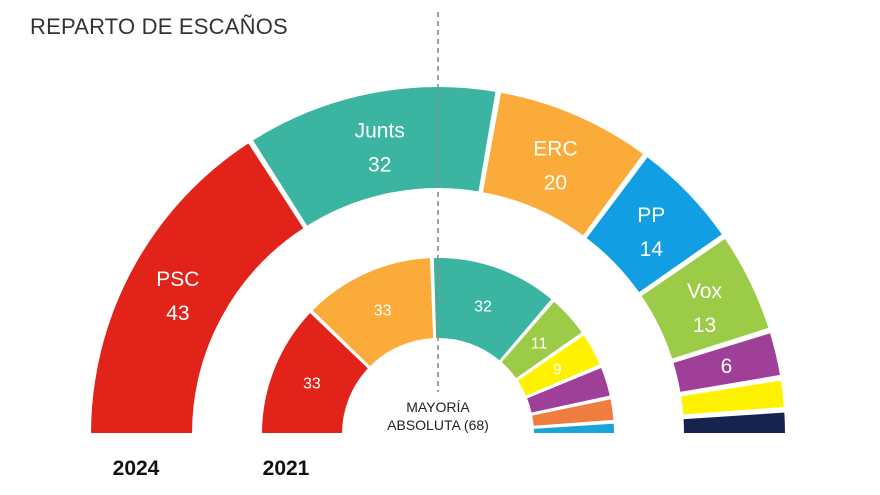 This screenshot has width=880, height=495. I want to click on party-label-2024-erc: ERC, so click(555, 149).